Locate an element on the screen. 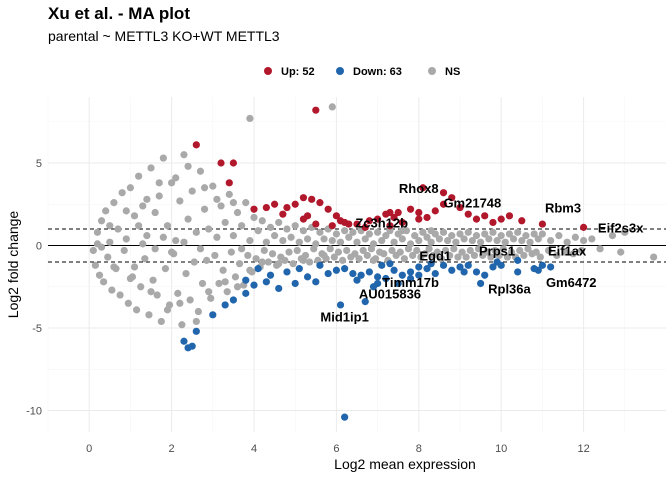 The image size is (672, 480). legend-key-up is located at coordinates (268, 71).